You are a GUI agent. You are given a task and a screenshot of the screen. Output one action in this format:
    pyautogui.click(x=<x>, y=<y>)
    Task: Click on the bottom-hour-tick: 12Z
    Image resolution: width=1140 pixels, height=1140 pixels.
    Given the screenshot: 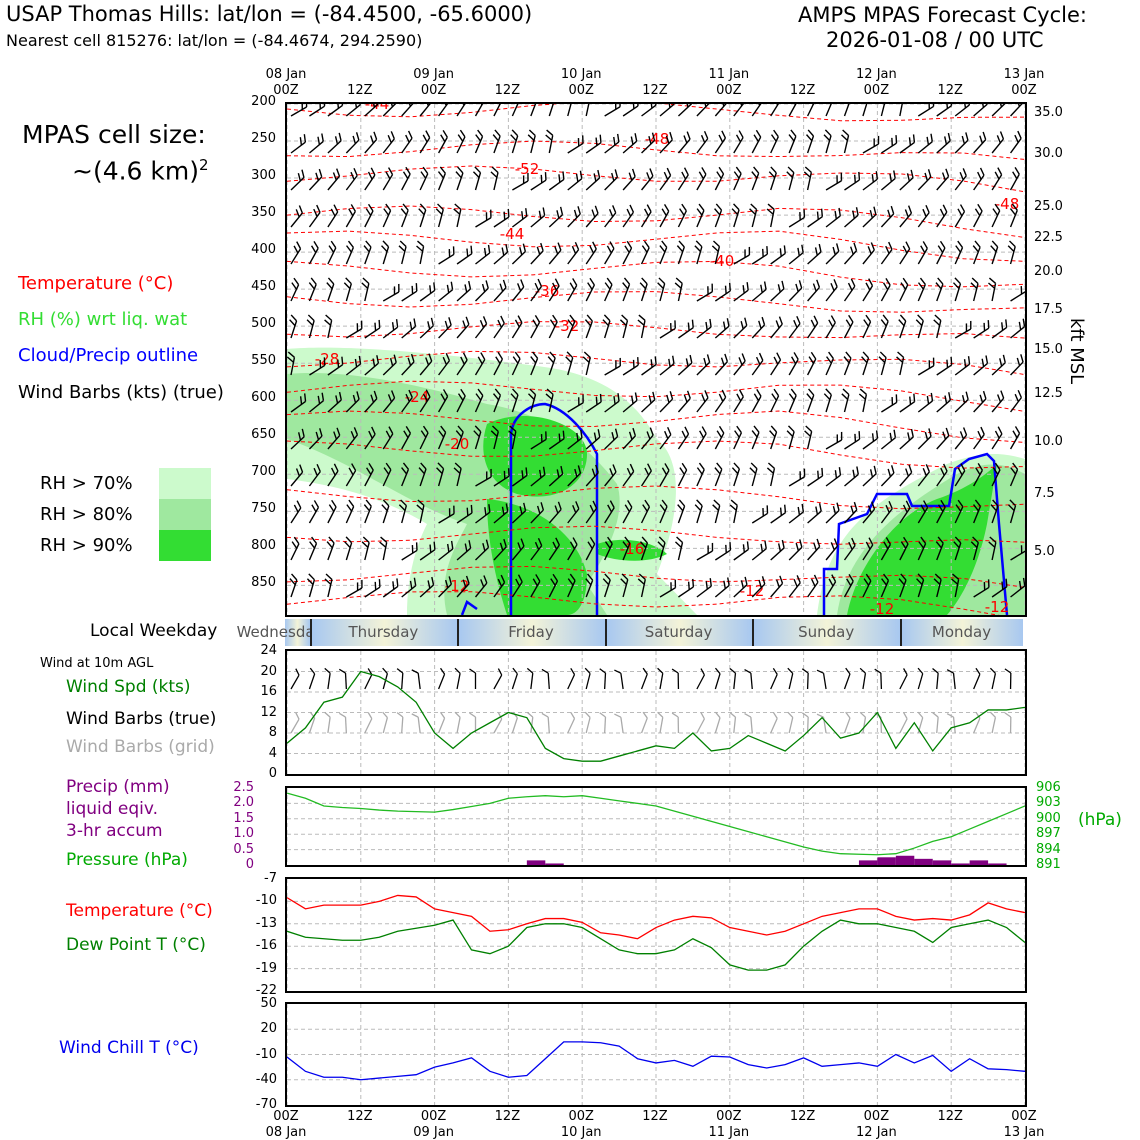 What is the action you would take?
    pyautogui.click(x=507, y=1116)
    